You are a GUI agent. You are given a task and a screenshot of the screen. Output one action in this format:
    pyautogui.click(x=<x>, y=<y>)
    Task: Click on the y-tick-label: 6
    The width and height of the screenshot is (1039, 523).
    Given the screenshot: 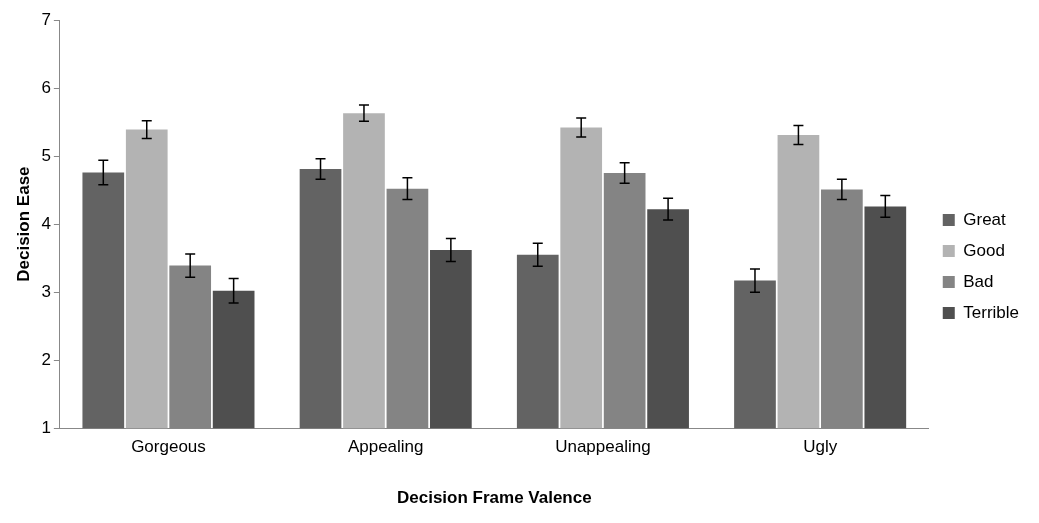 What is the action you would take?
    pyautogui.click(x=46, y=87)
    